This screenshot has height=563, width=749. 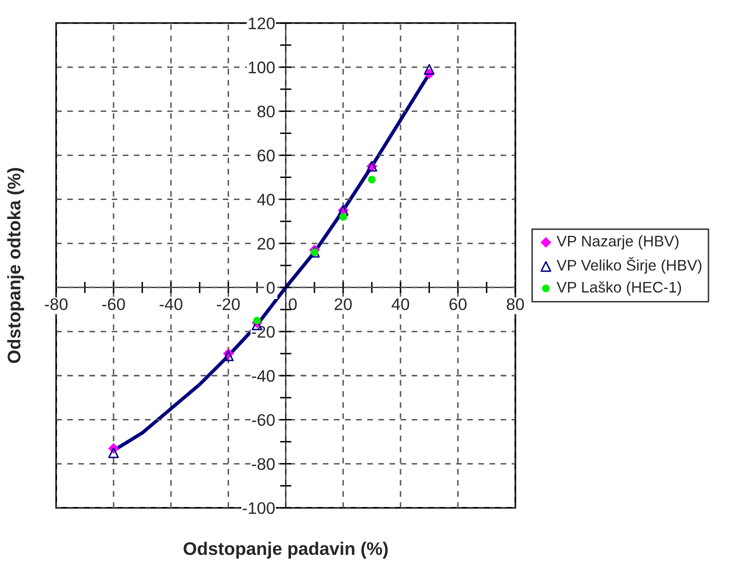 What do you see at coordinates (343, 304) in the screenshot?
I see `x-tick-label: 20` at bounding box center [343, 304].